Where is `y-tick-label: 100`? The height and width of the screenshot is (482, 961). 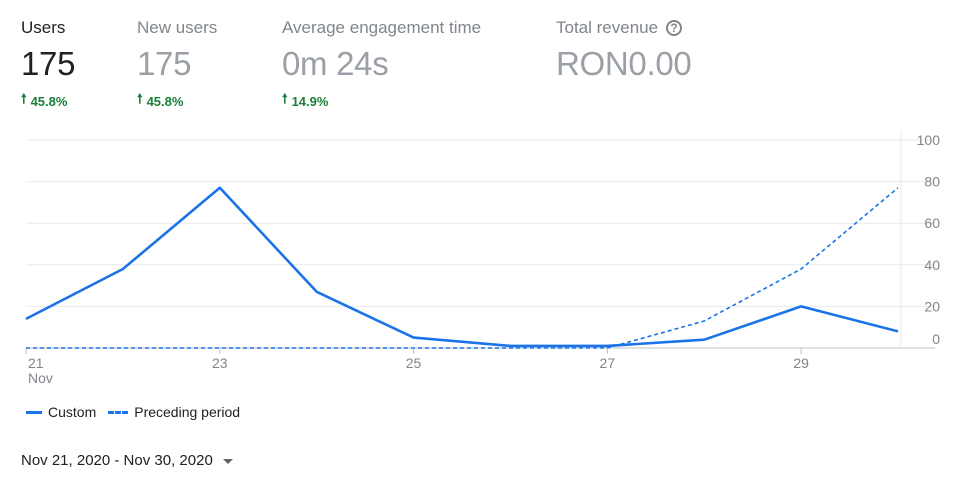 y-tick-label: 100 is located at coordinates (929, 140).